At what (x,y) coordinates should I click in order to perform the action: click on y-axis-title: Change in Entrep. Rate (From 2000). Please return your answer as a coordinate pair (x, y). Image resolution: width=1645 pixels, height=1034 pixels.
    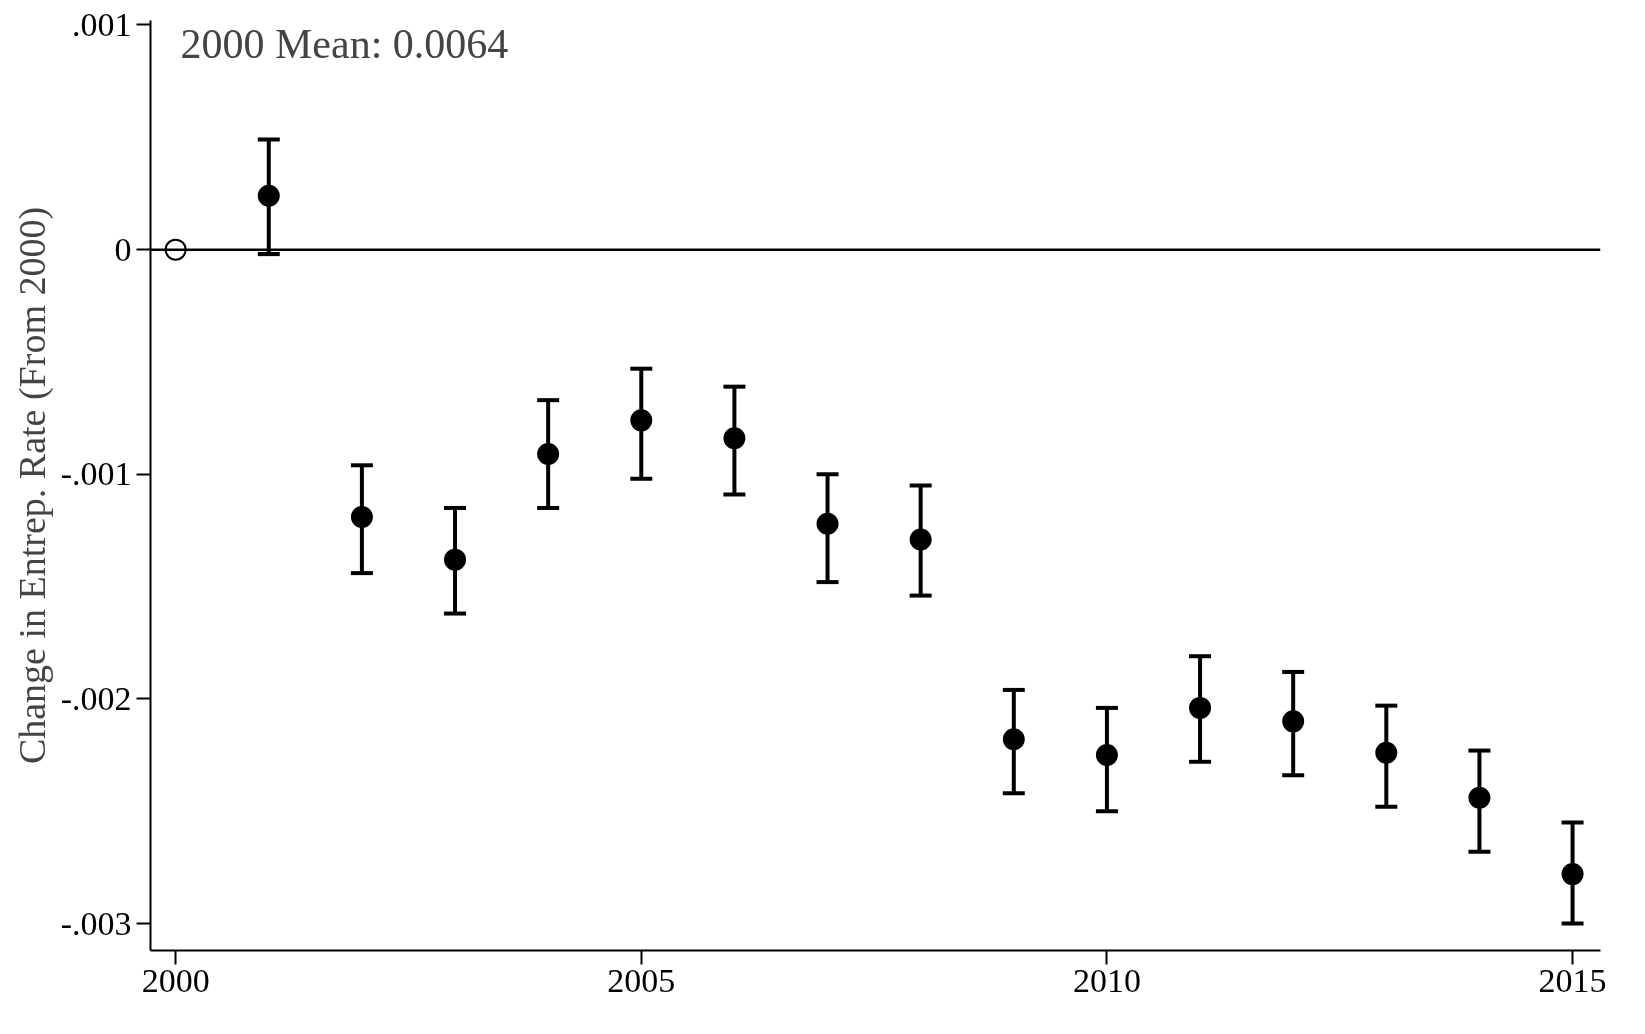
    Looking at the image, I should click on (32, 485).